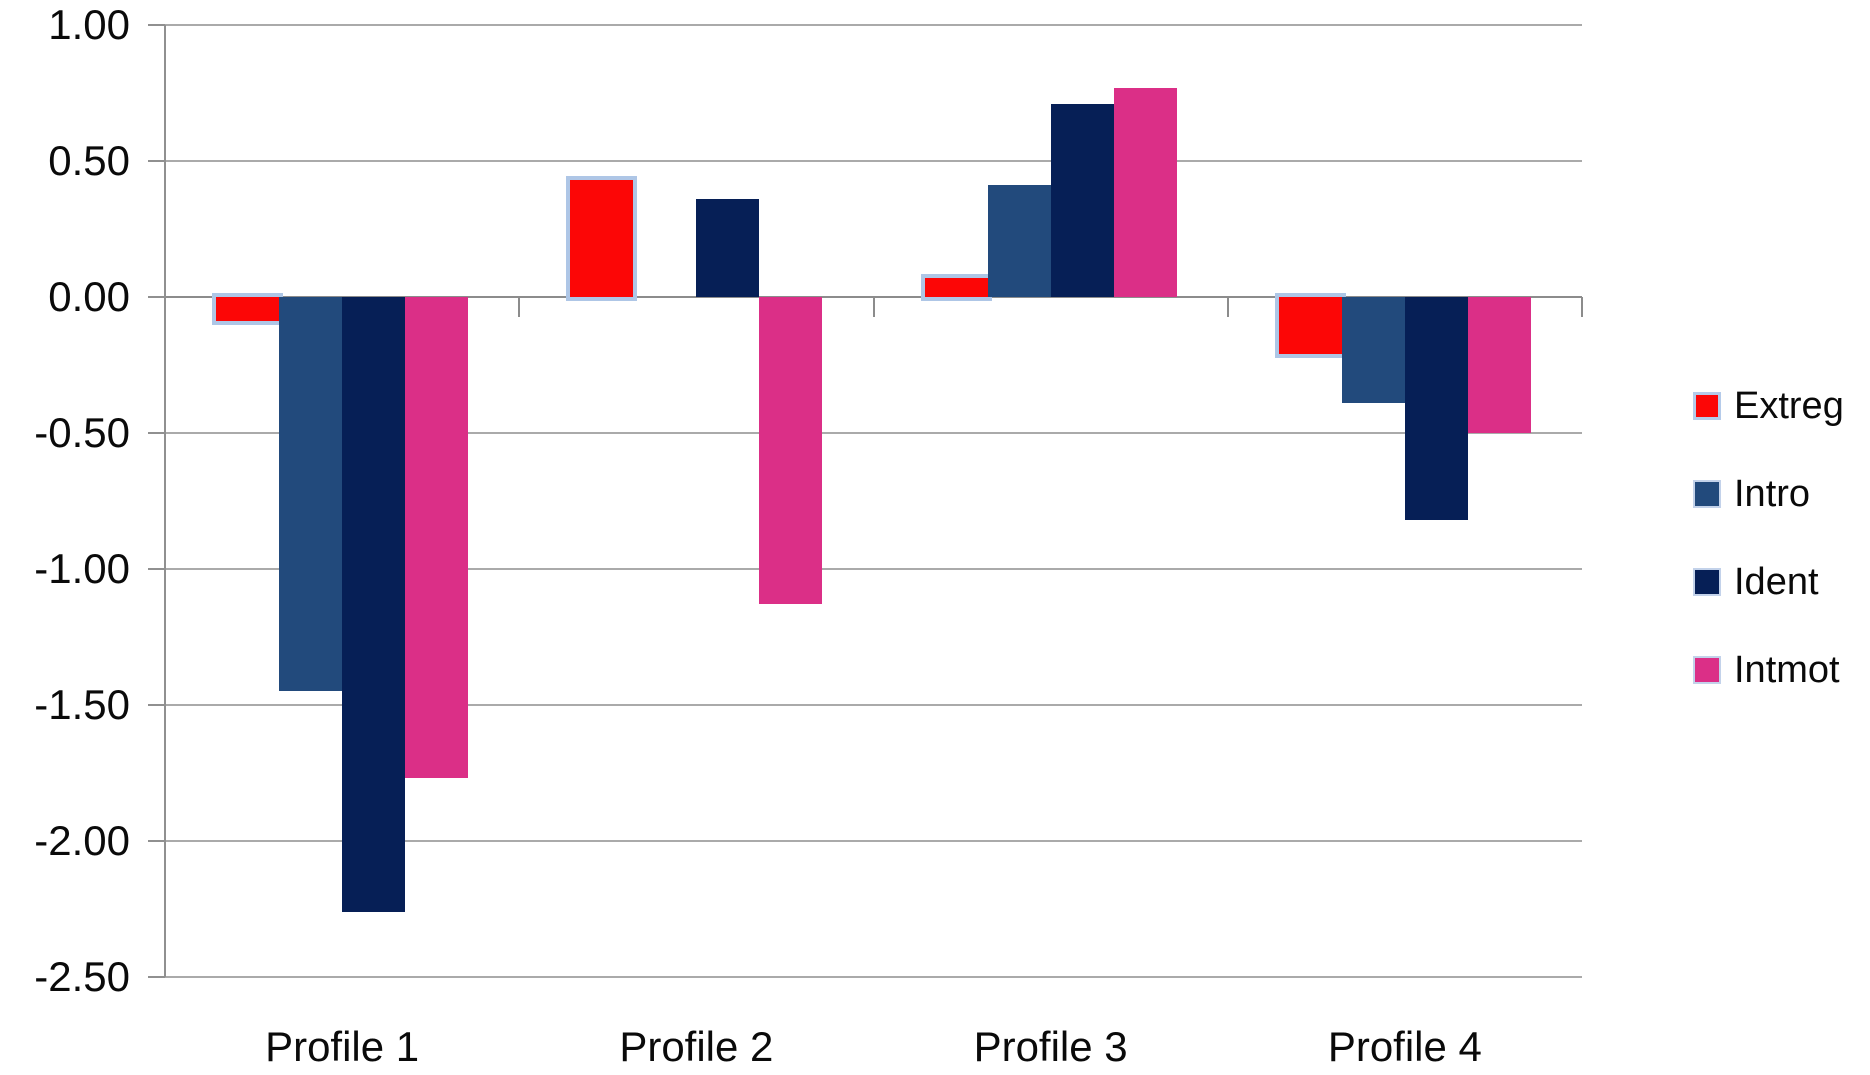 This screenshot has width=1870, height=1075. What do you see at coordinates (82, 976) in the screenshot?
I see `y-tick-label: -2.50` at bounding box center [82, 976].